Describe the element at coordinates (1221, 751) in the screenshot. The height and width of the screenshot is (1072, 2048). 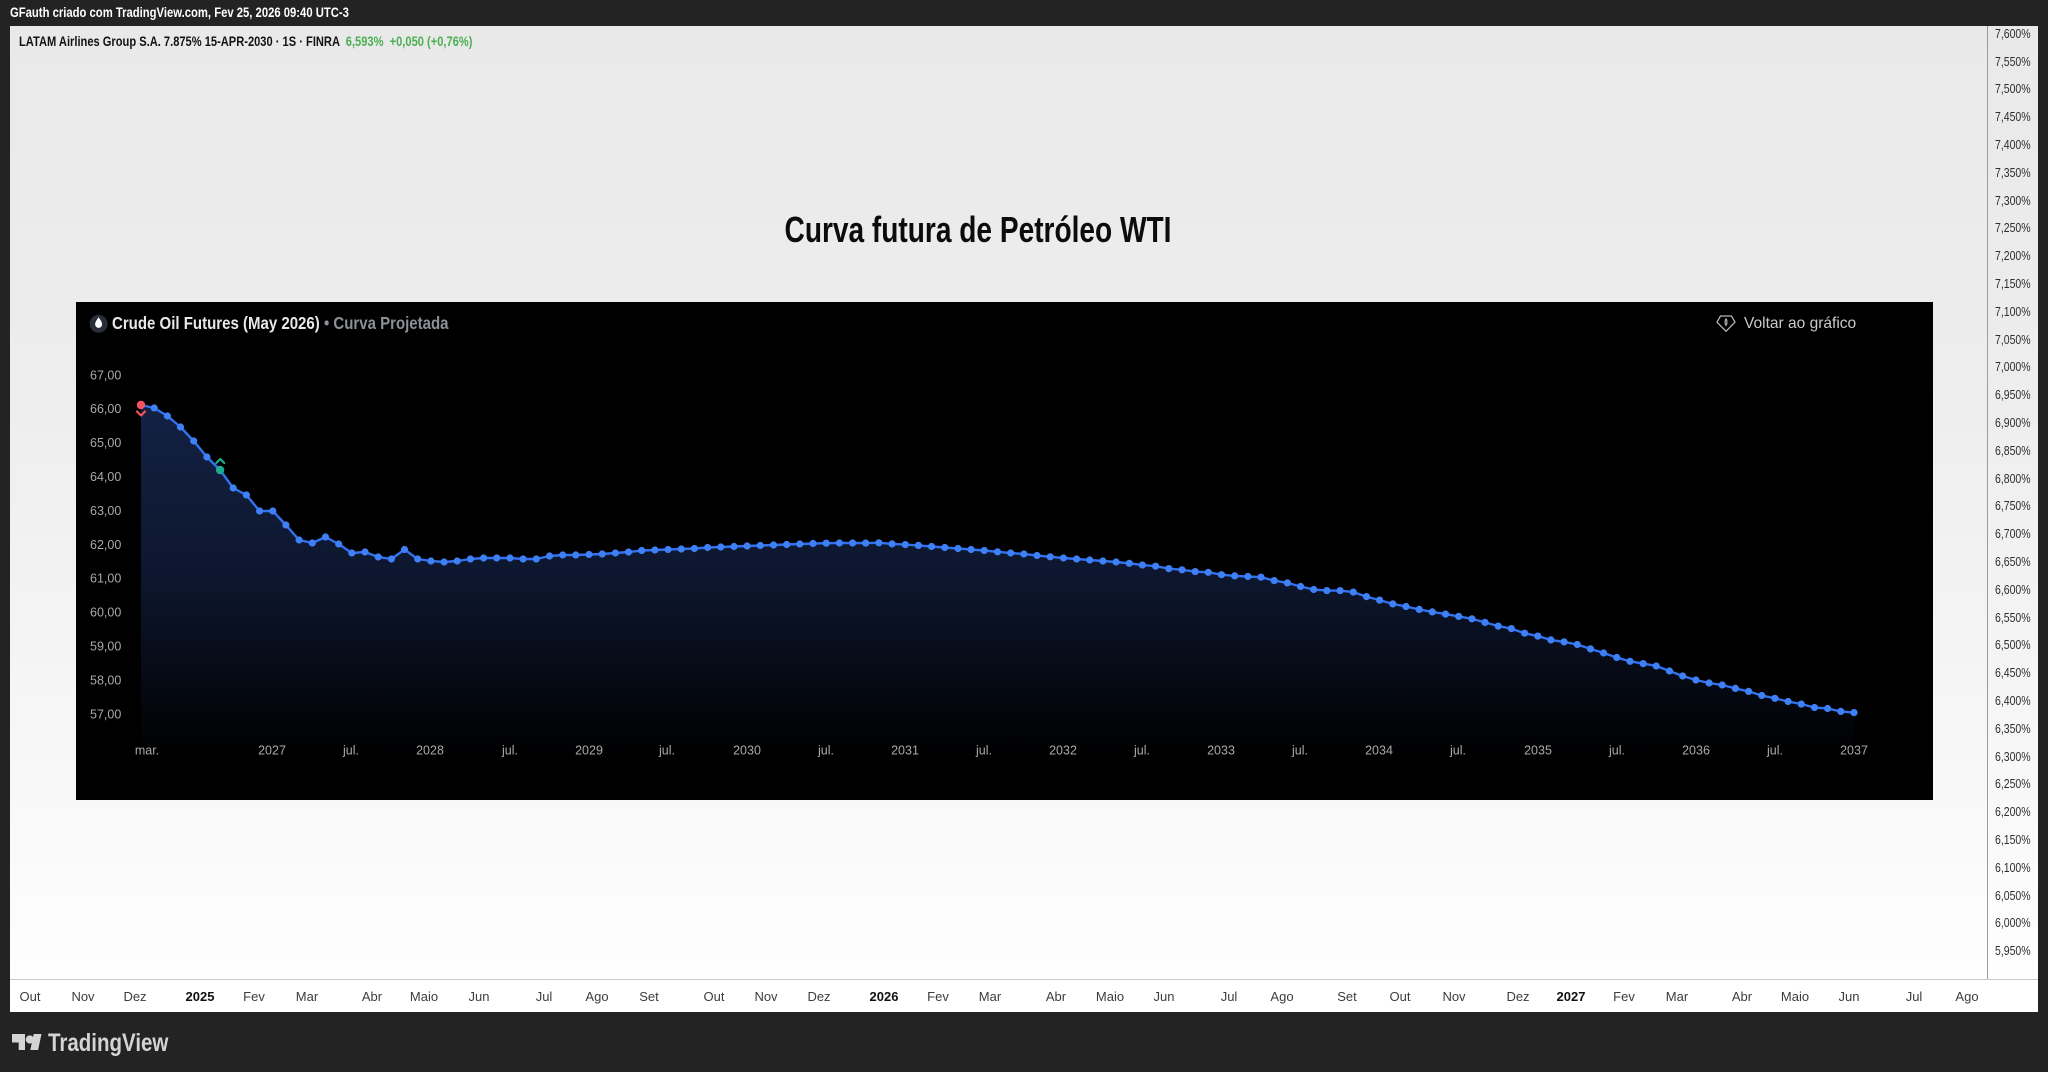
I see `svg-text: 2033` at that location.